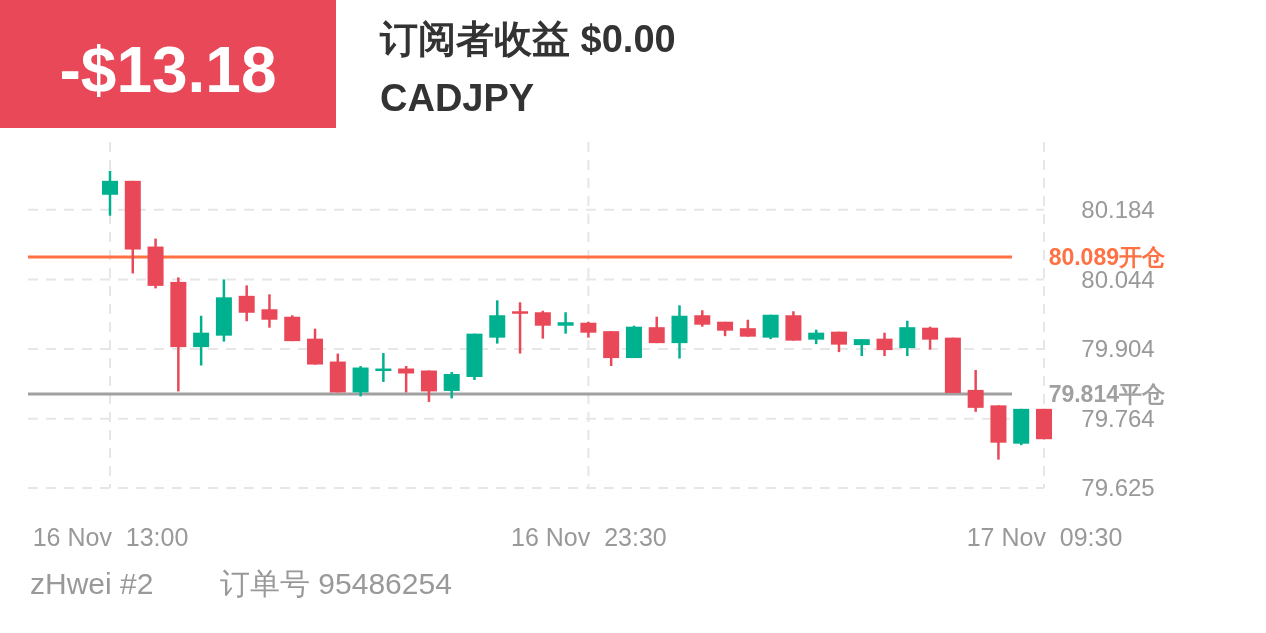 The image size is (1266, 633). I want to click on y-tick-label: 79.764, so click(1118, 418).